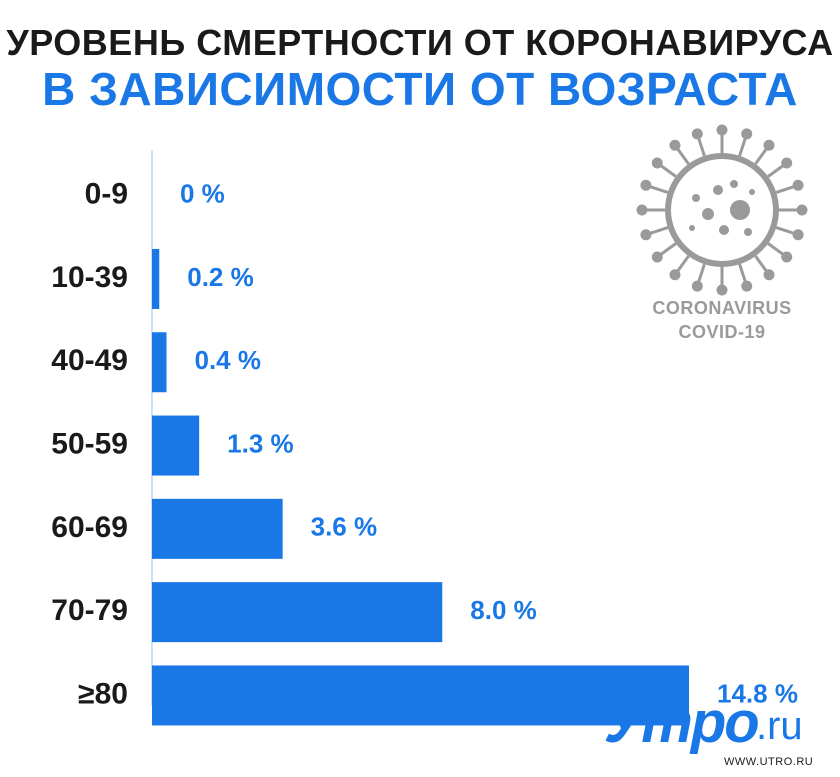  I want to click on value-label: 0 %, so click(202, 194).